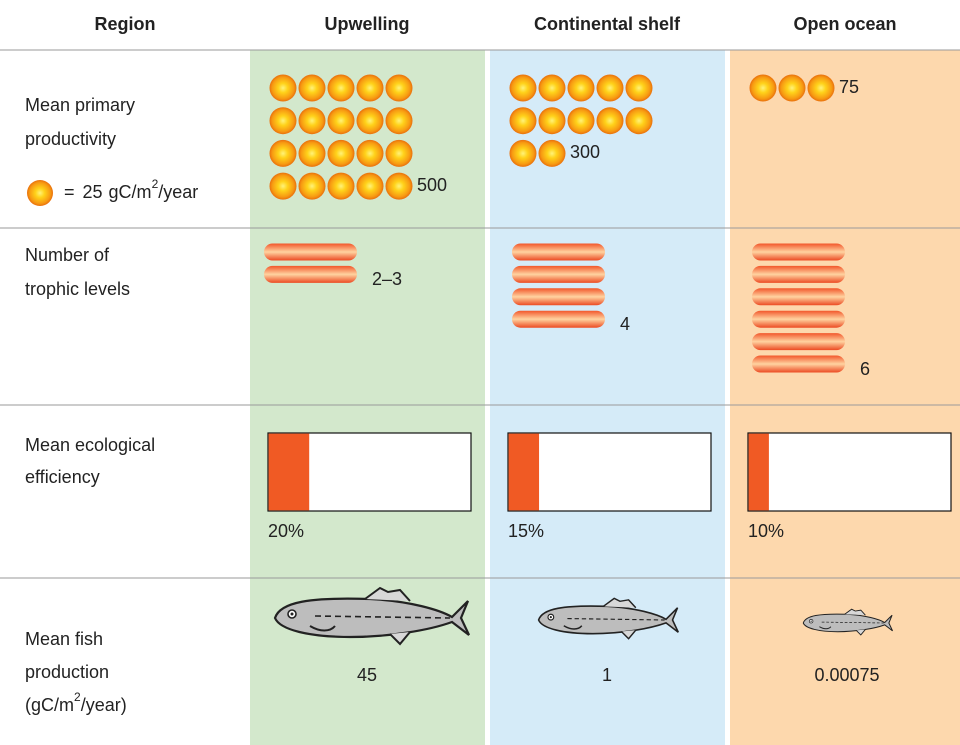  I want to click on header-cell: Upwelling, so click(367, 24).